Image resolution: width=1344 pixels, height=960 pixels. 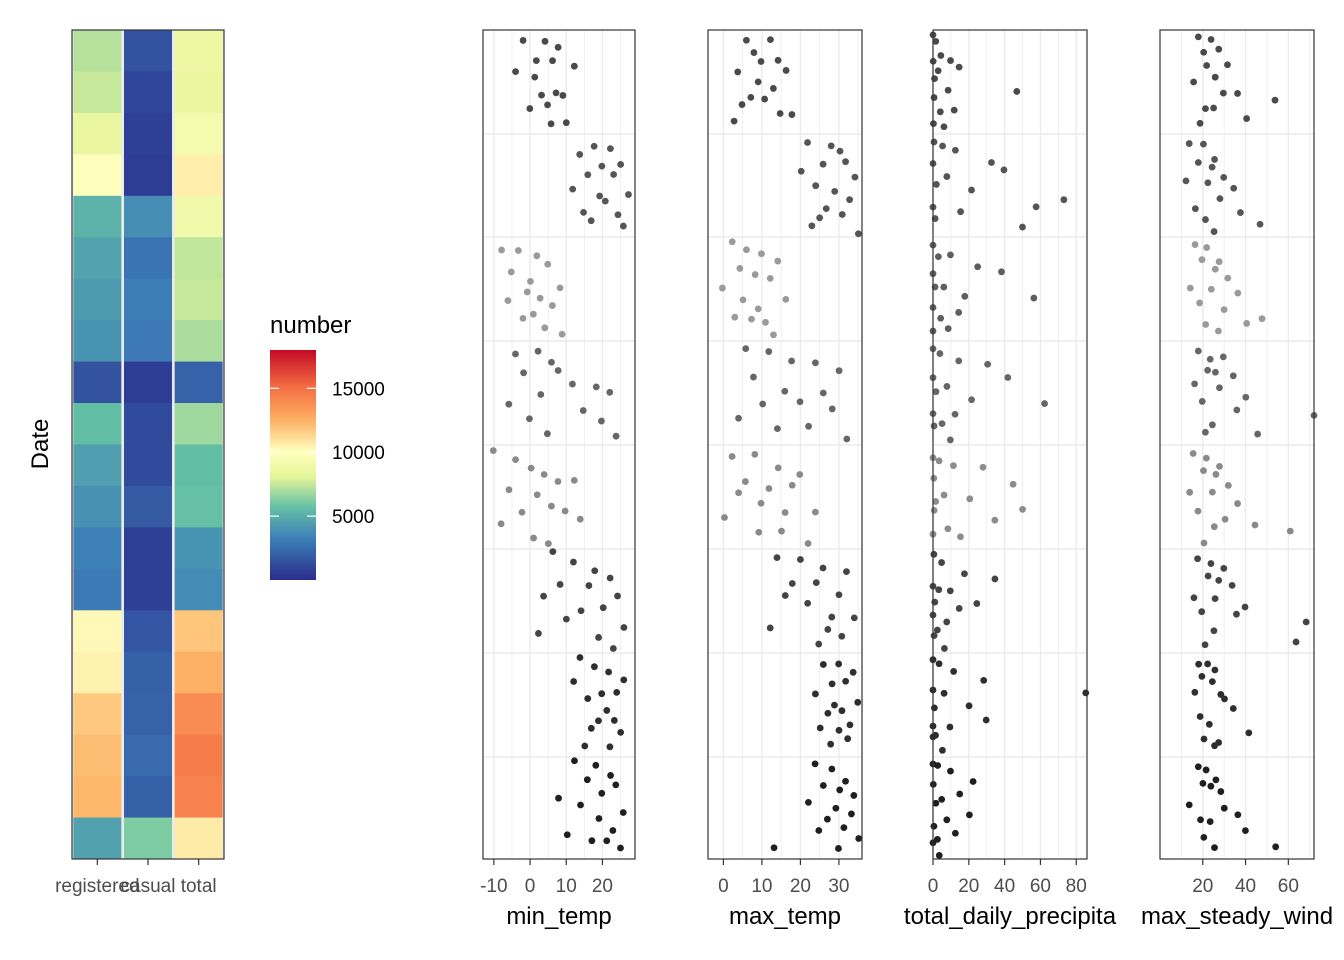 I want to click on legend-ticks: 5000 10000 15000, so click(x=327, y=453).